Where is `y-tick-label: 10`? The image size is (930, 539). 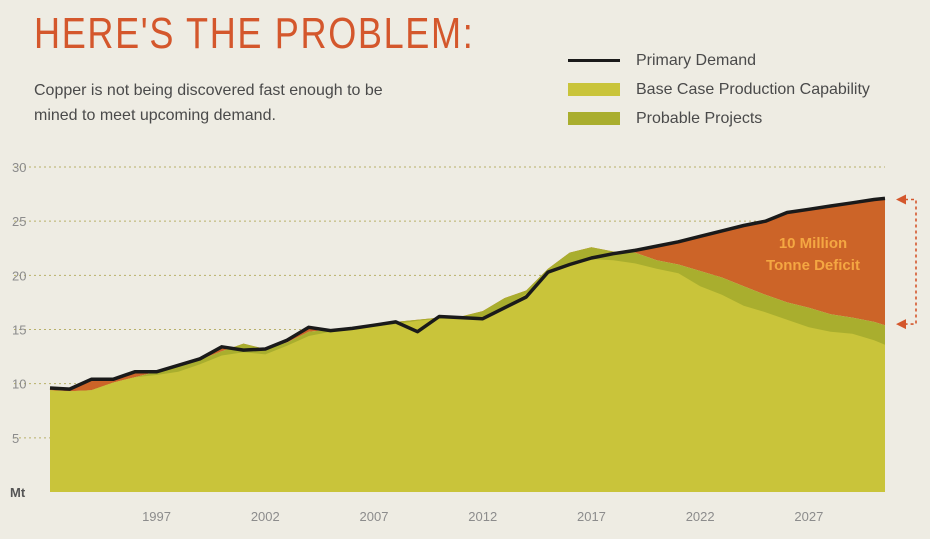
y-tick-label: 10 is located at coordinates (19, 384).